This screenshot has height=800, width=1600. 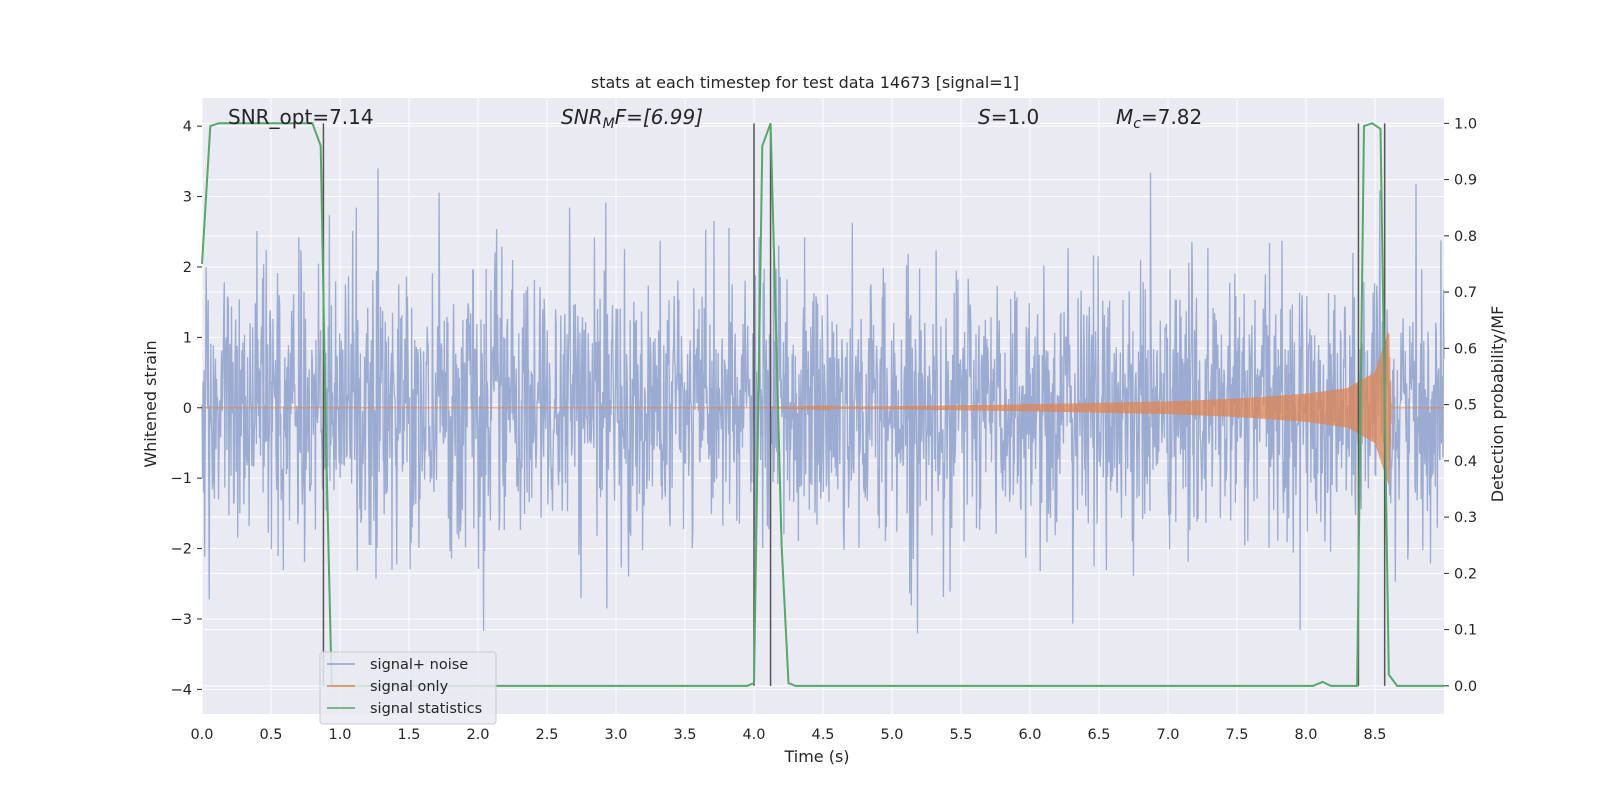 What do you see at coordinates (546, 735) in the screenshot?
I see `x-tick-label: 2.5` at bounding box center [546, 735].